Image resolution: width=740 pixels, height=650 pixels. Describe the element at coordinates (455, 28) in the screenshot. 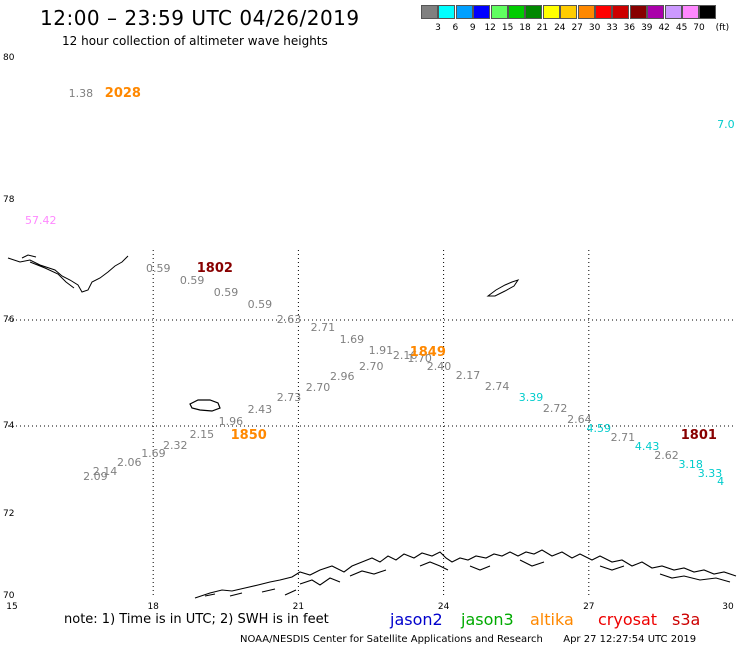

I see `legend-label: 6` at that location.